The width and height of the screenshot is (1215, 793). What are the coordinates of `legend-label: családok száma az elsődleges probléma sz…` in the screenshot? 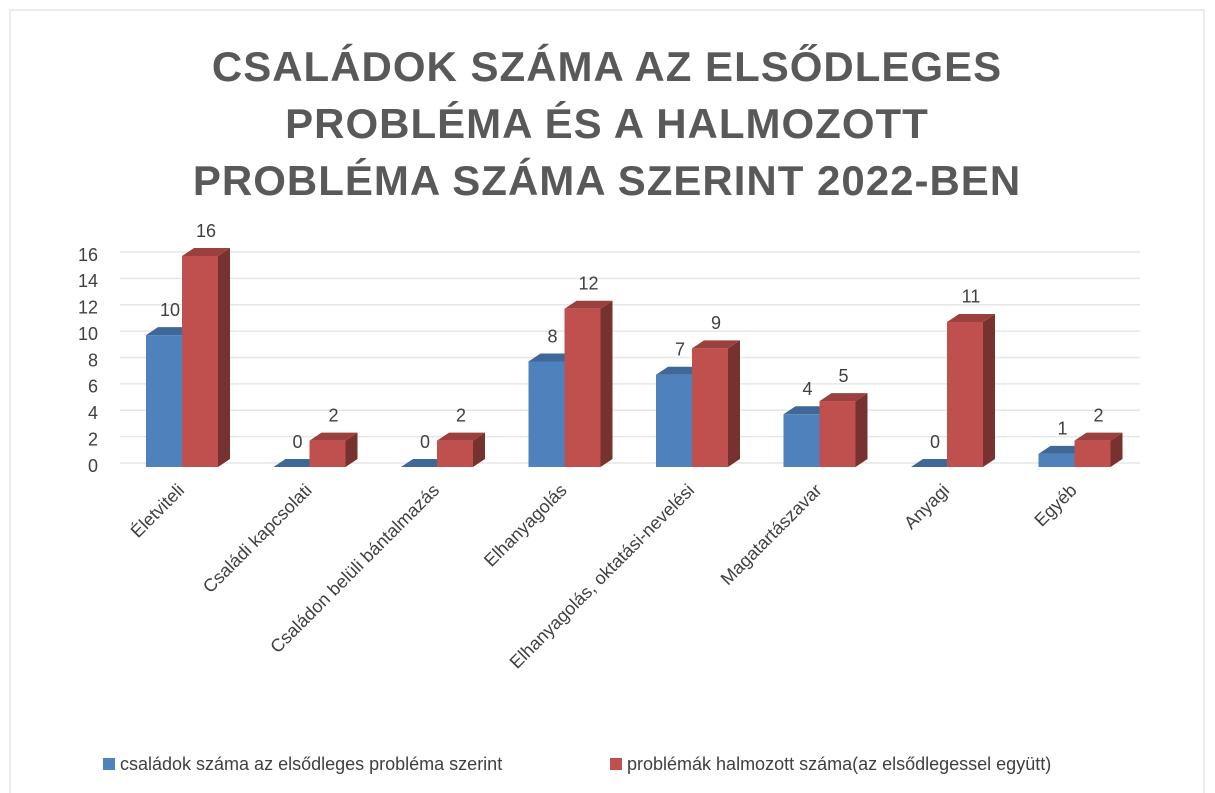 It's located at (311, 764).